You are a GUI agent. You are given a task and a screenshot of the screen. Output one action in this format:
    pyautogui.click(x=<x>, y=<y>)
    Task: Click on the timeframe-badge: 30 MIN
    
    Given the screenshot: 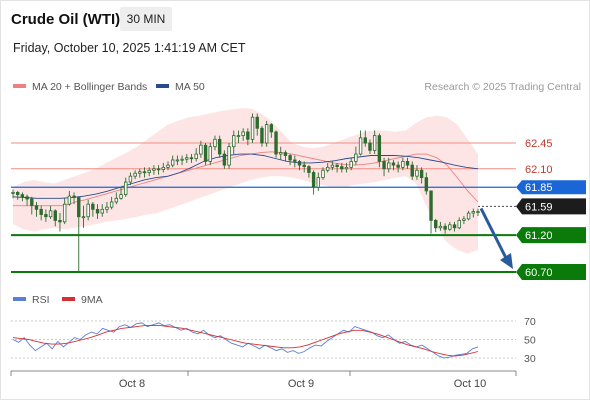 What is the action you would take?
    pyautogui.click(x=146, y=19)
    